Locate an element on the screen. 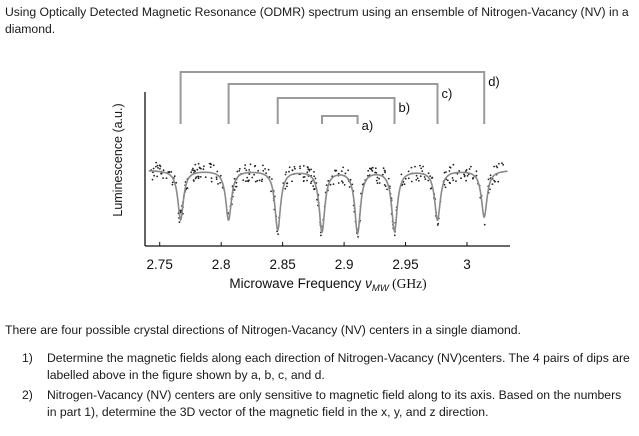 The image size is (639, 436). x-tick-label: 2.95 is located at coordinates (405, 264).